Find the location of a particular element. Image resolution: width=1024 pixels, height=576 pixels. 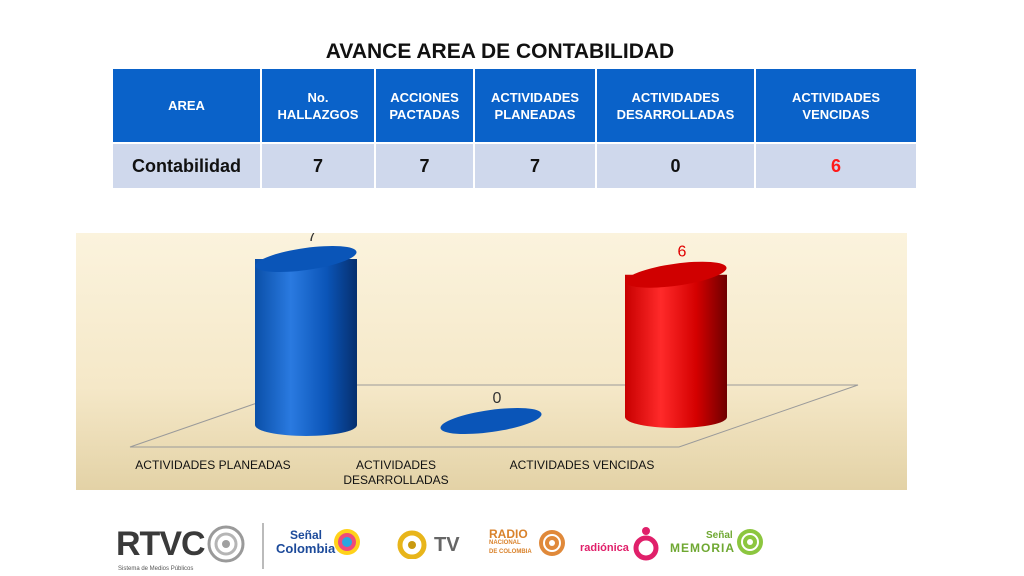

table-header-cell: ACTIVIDADES VENCIDAS is located at coordinates (835, 106).